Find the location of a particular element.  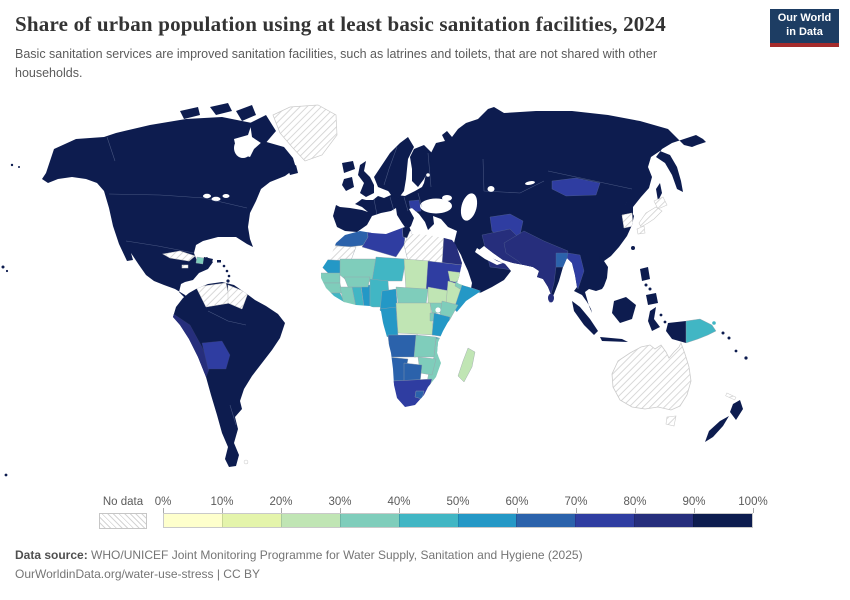

region-mongolia is located at coordinates (576, 187).